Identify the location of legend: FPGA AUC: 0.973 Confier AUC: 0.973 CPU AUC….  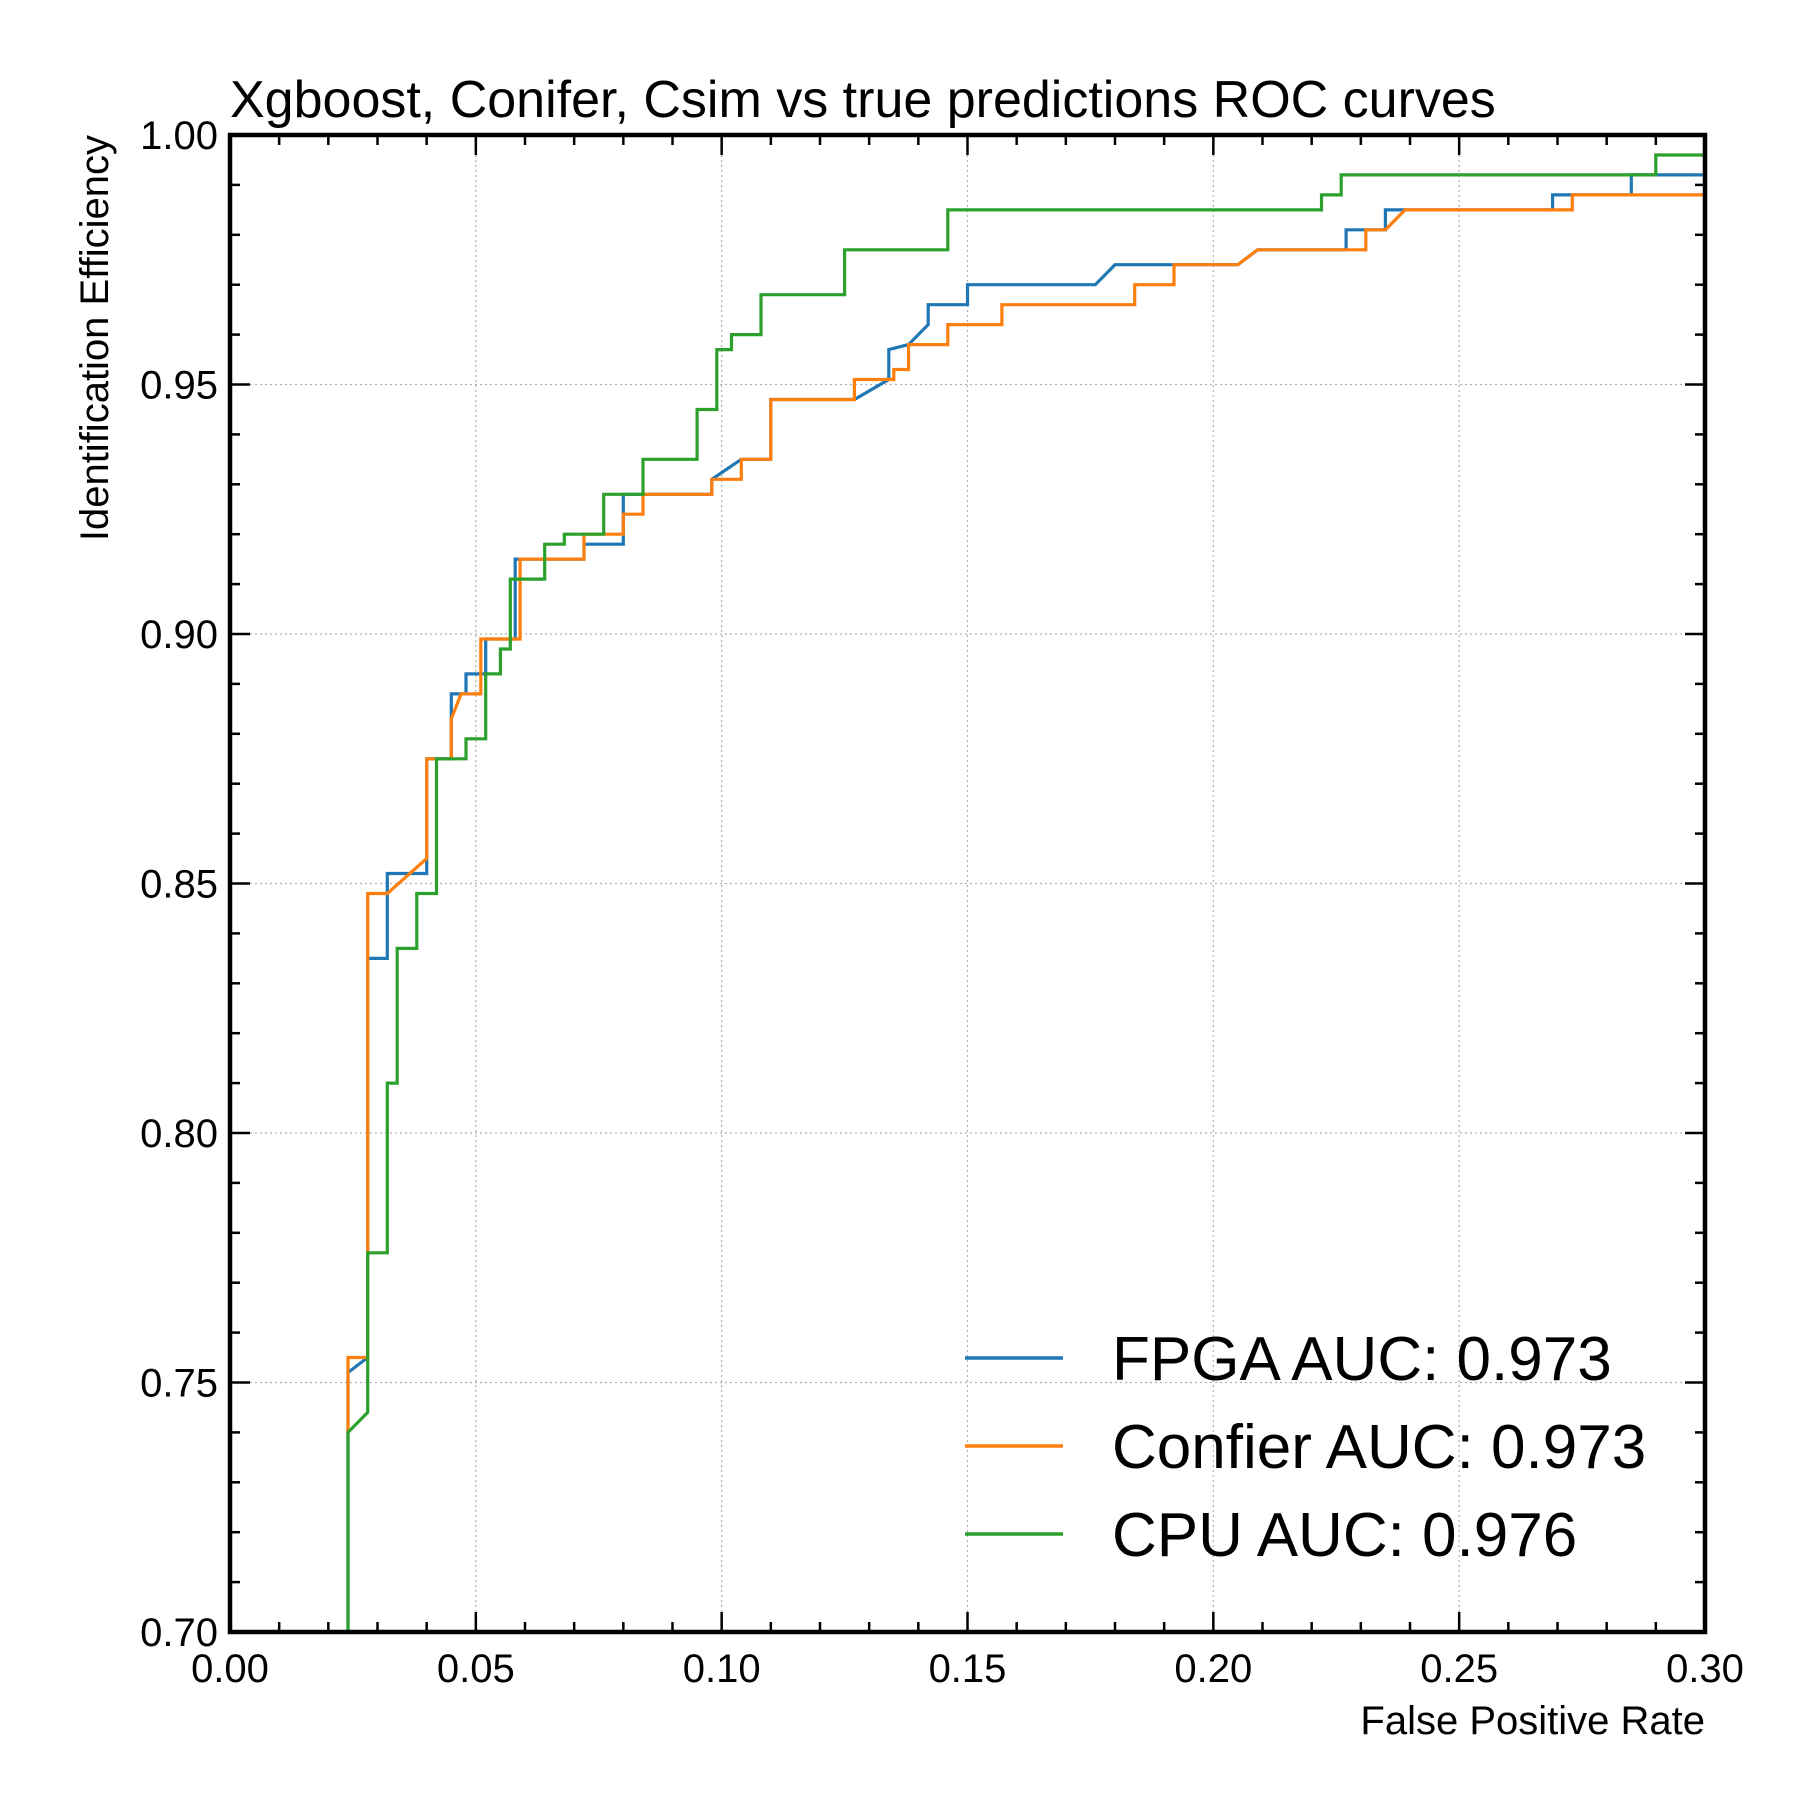
(1305, 1447).